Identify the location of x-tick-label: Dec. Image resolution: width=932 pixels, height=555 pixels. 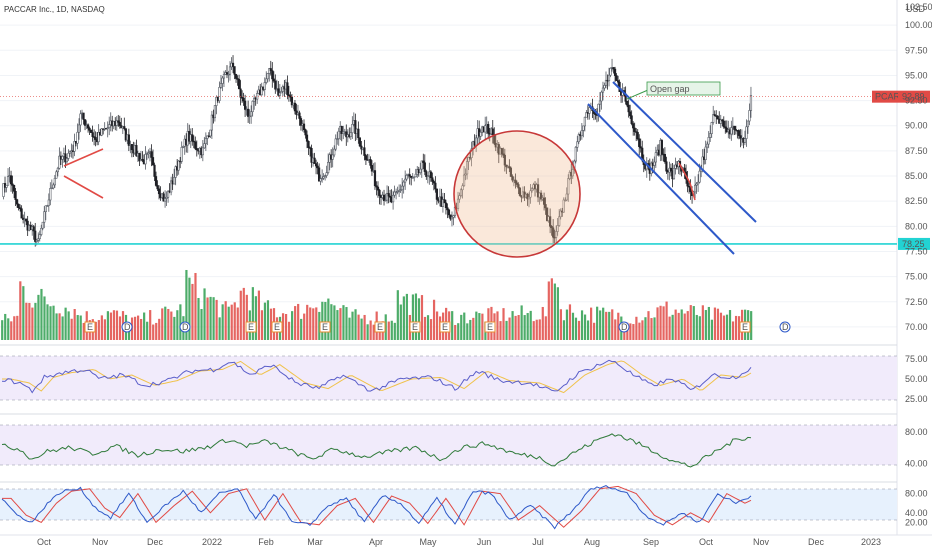
(155, 542).